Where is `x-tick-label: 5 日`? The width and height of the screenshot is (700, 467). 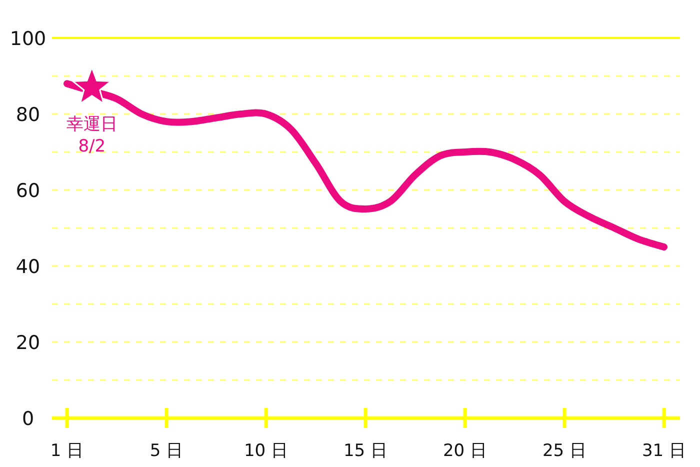 x-tick-label: 5 日 is located at coordinates (167, 451).